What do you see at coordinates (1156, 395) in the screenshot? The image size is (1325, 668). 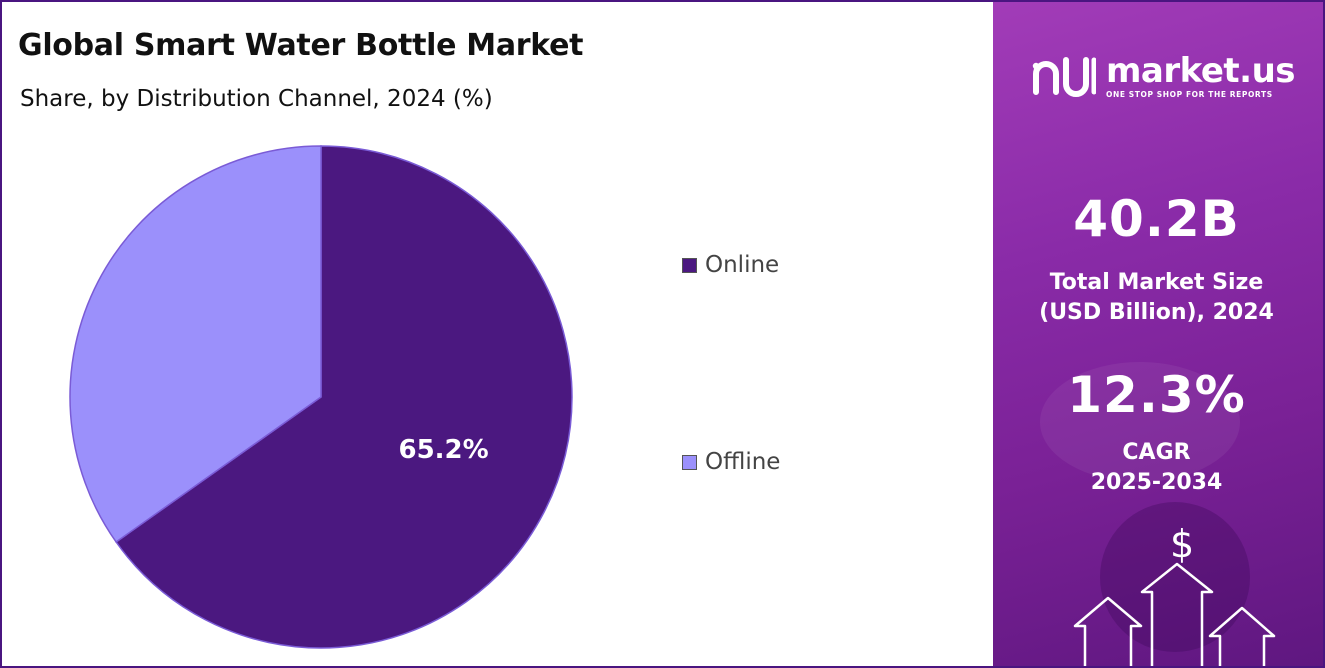 I see `cagr-value: 12.3%` at bounding box center [1156, 395].